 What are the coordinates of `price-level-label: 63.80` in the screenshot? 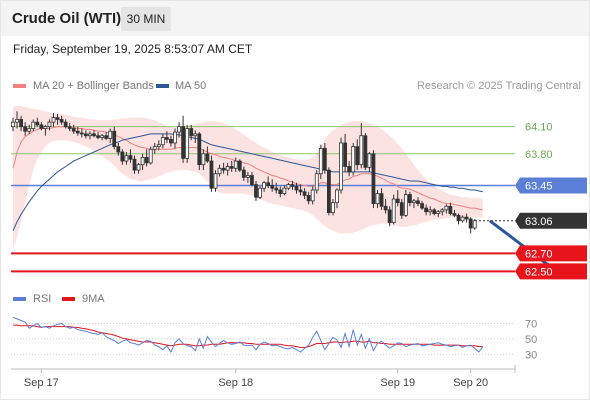 It's located at (539, 155).